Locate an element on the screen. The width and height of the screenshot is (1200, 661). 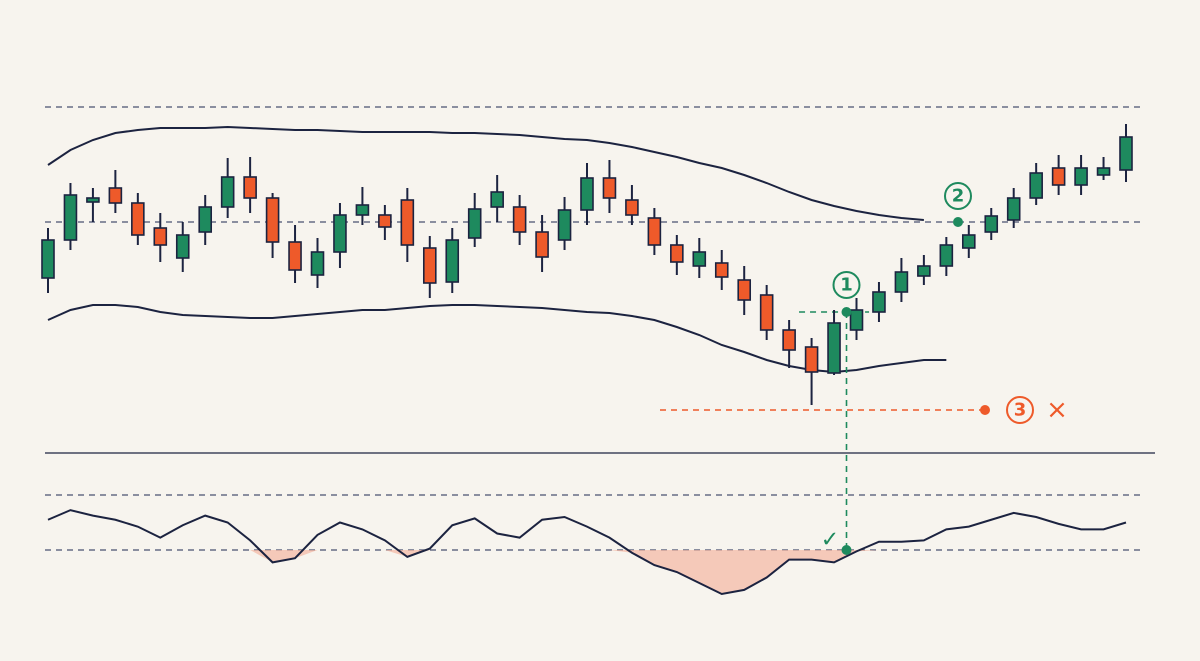
oscillator-line is located at coordinates (587, 552).